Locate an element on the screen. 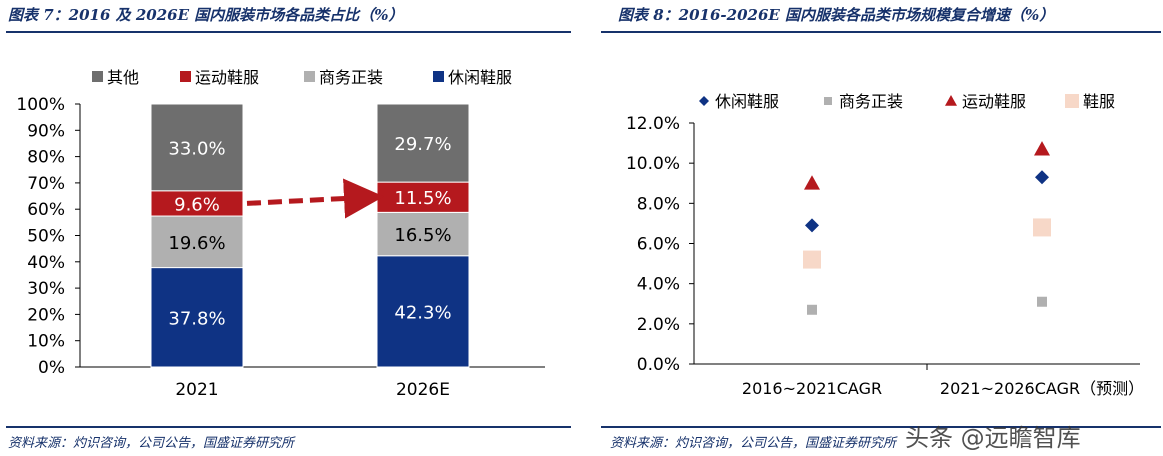  left-legend: 其他 运动鞋服 商务正装 休闲鞋服 is located at coordinates (302, 77).